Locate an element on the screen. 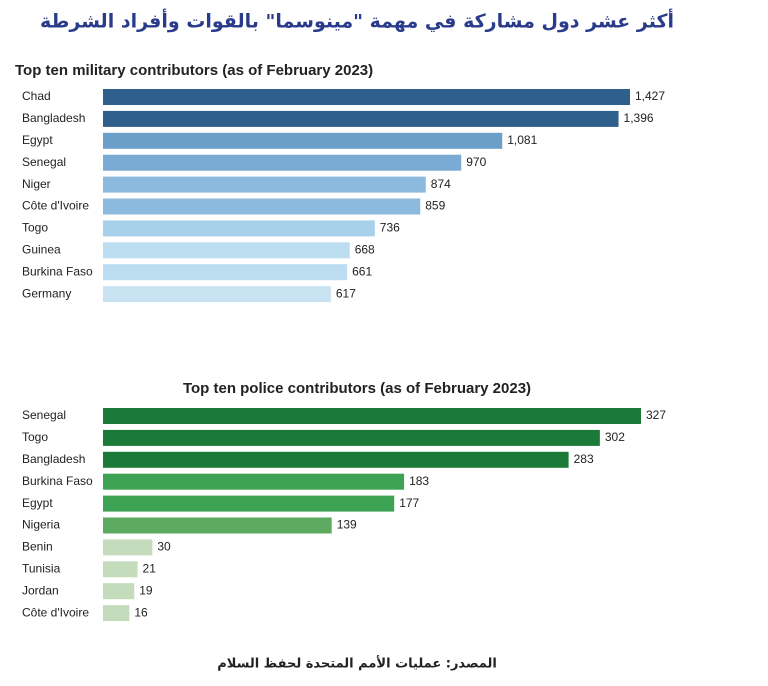 The image size is (768, 686). category-label: Germany is located at coordinates (46, 293).